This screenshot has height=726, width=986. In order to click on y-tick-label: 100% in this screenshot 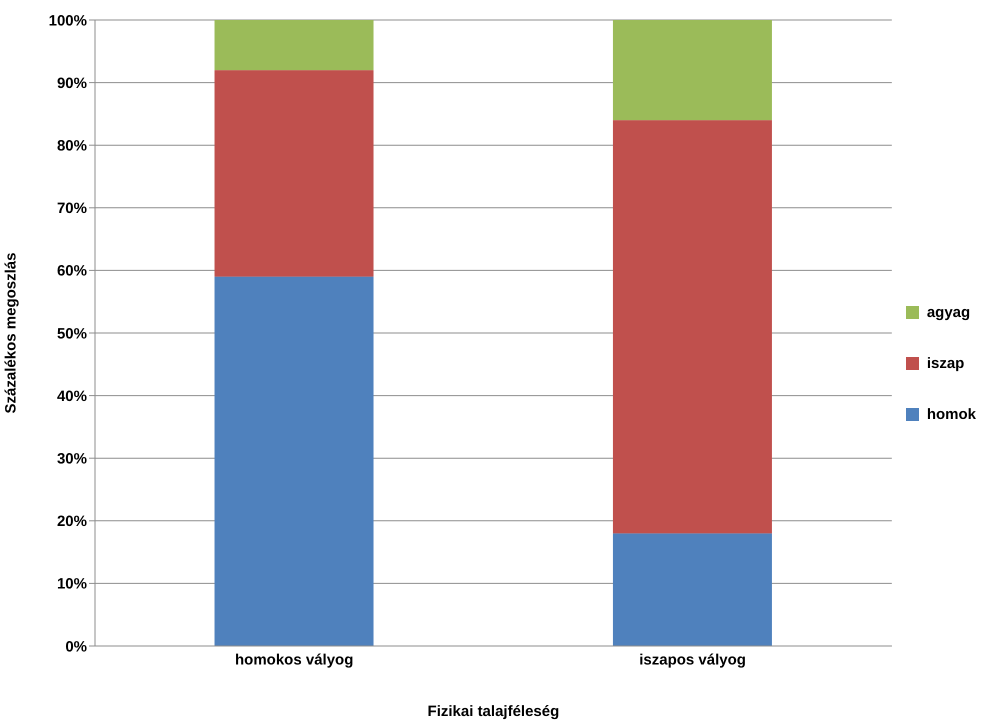, I will do `click(67, 21)`.